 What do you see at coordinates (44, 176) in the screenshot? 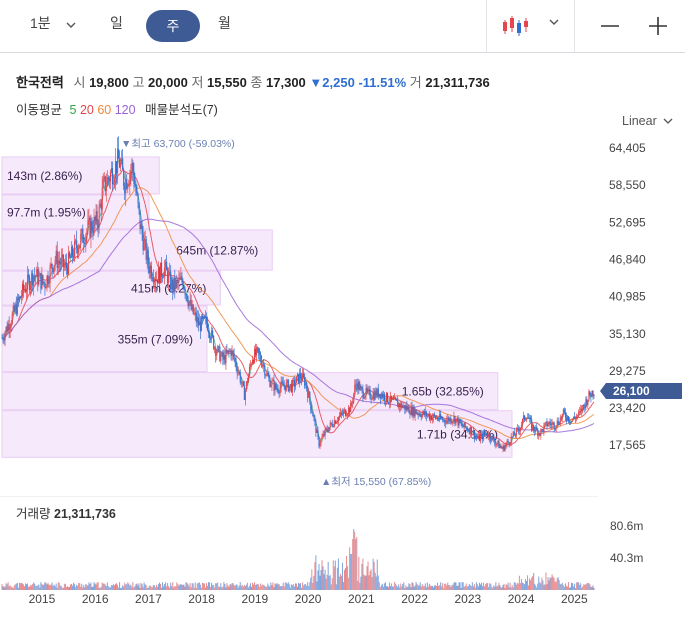
I see `profile-label: 143m (2.86%)` at bounding box center [44, 176].